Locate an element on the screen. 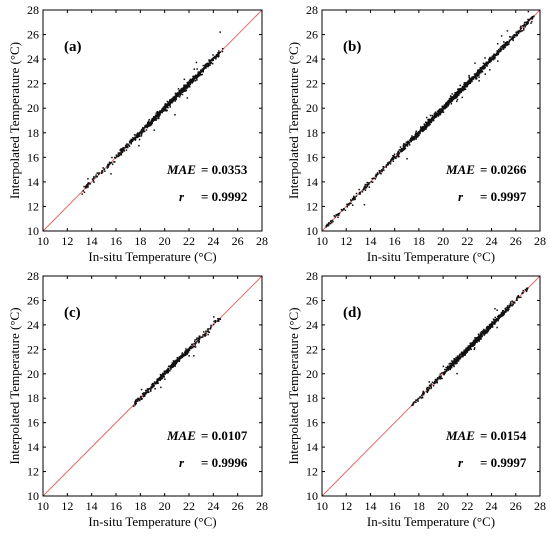 The image size is (550, 539). x-tick-label: 18 is located at coordinates (140, 241).